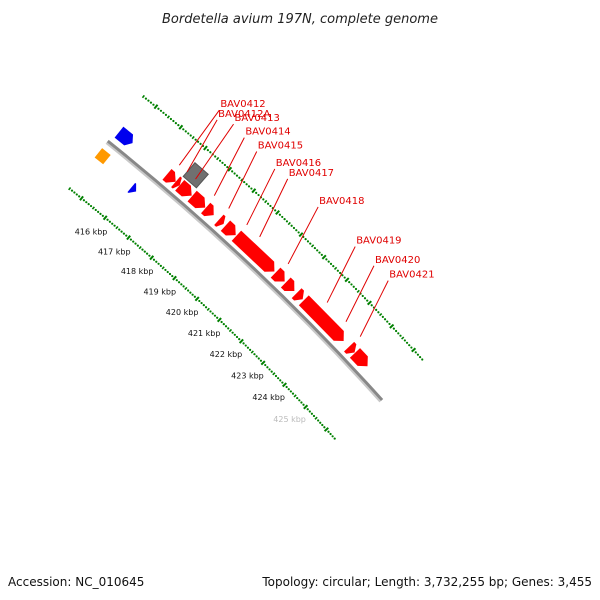 The image size is (600, 600). What do you see at coordinates (287, 284) in the screenshot?
I see `gene-bav0420` at bounding box center [287, 284].